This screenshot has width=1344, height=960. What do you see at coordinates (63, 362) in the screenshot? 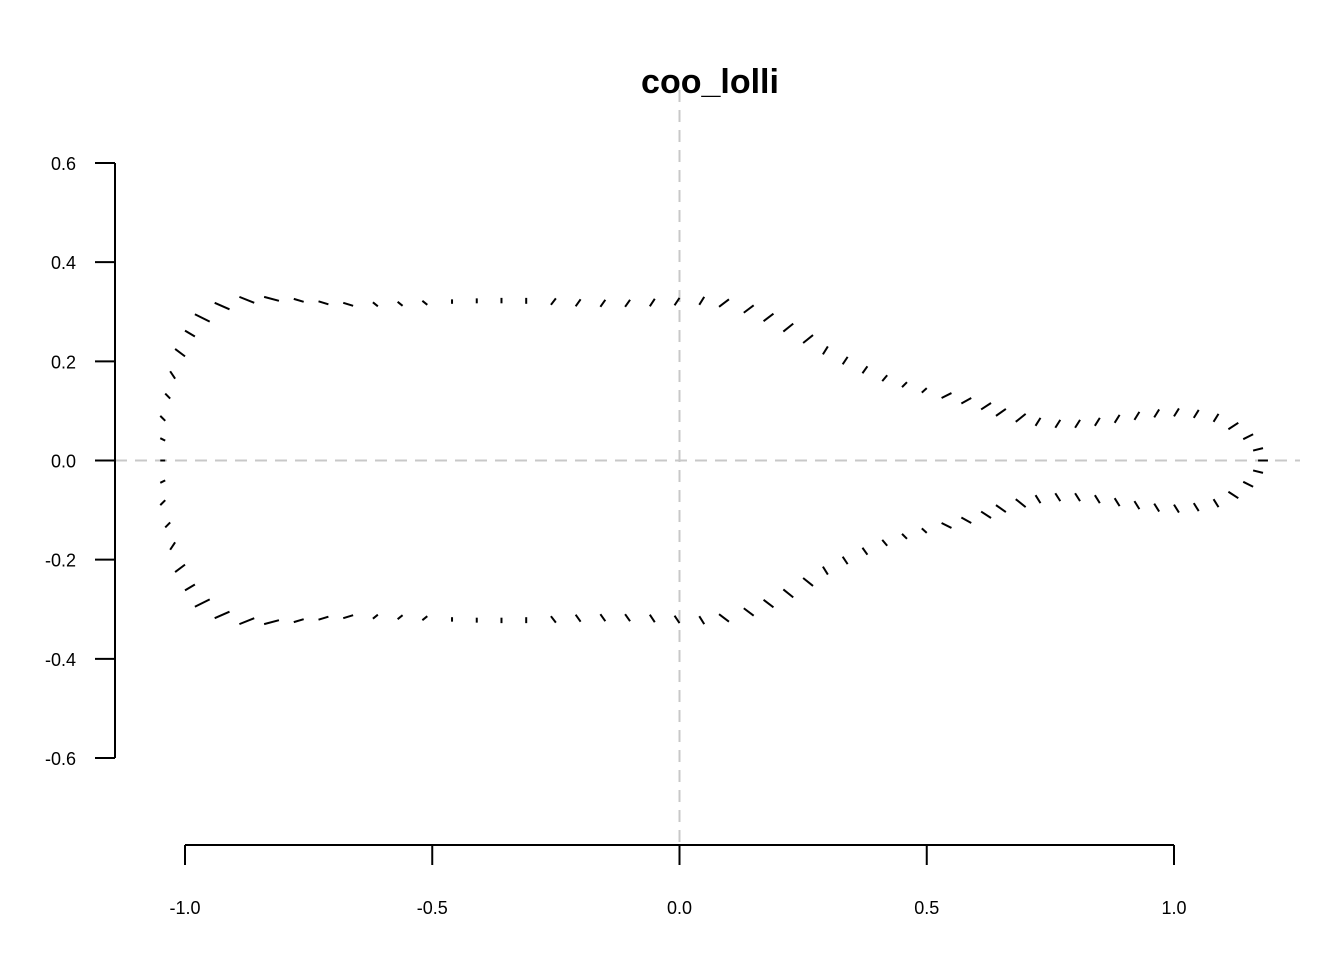
I see `y-tick-label: 0.2` at bounding box center [63, 362].